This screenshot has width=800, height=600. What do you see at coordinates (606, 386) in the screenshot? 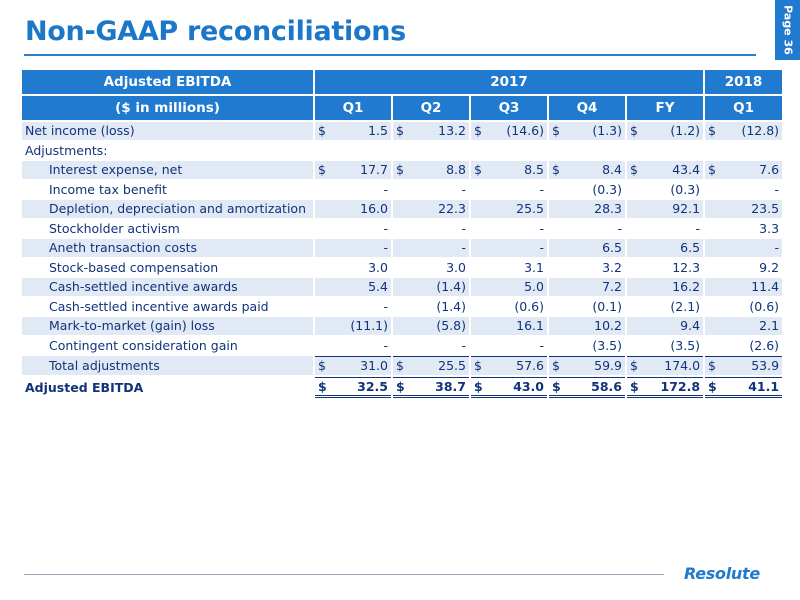
I see `cell-value: 58.6` at bounding box center [606, 386].